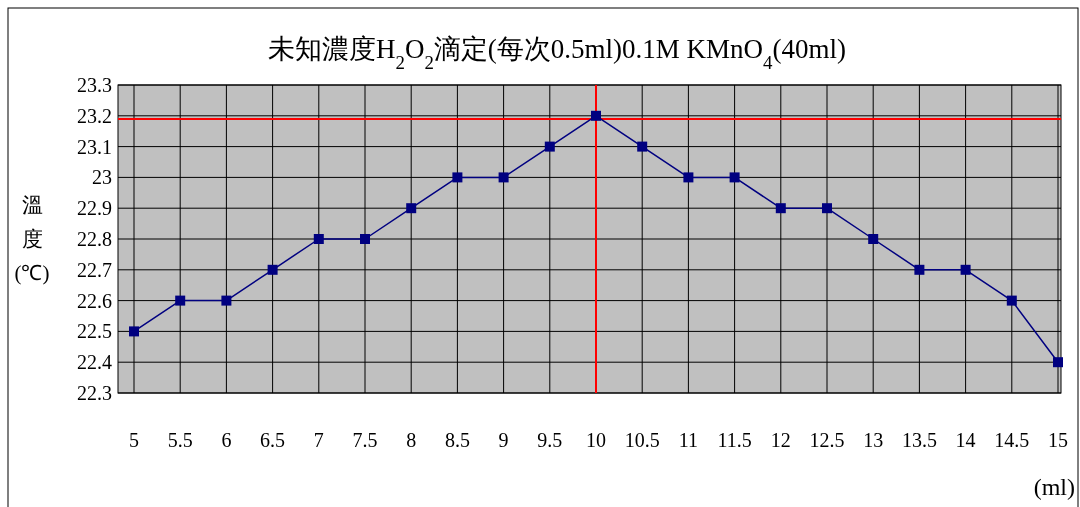 The height and width of the screenshot is (507, 1080). What do you see at coordinates (1054, 487) in the screenshot?
I see `x-axis-title: (ml)` at bounding box center [1054, 487].